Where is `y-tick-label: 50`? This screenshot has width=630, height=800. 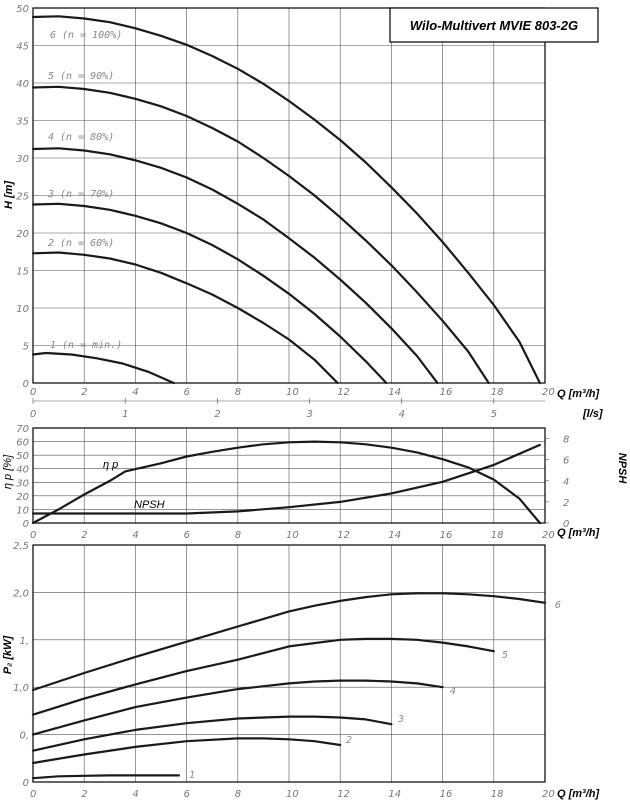
y-tick-label: 50 is located at coordinates (22, 456).